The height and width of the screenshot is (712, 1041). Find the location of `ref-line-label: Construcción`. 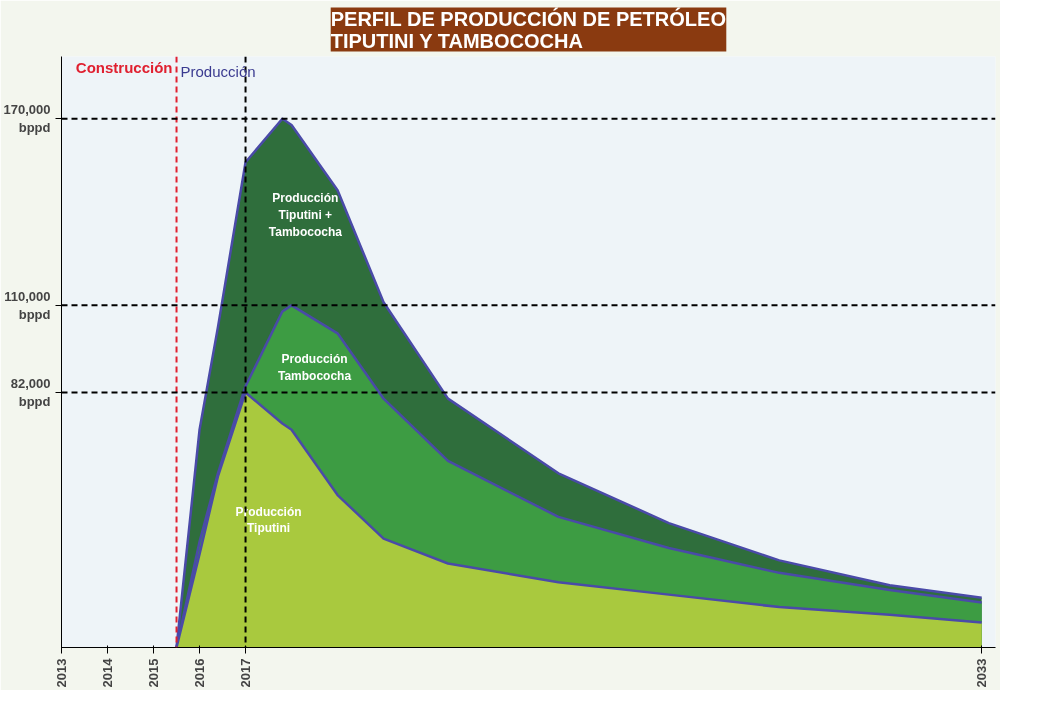

ref-line-label: Construcción is located at coordinates (124, 67).